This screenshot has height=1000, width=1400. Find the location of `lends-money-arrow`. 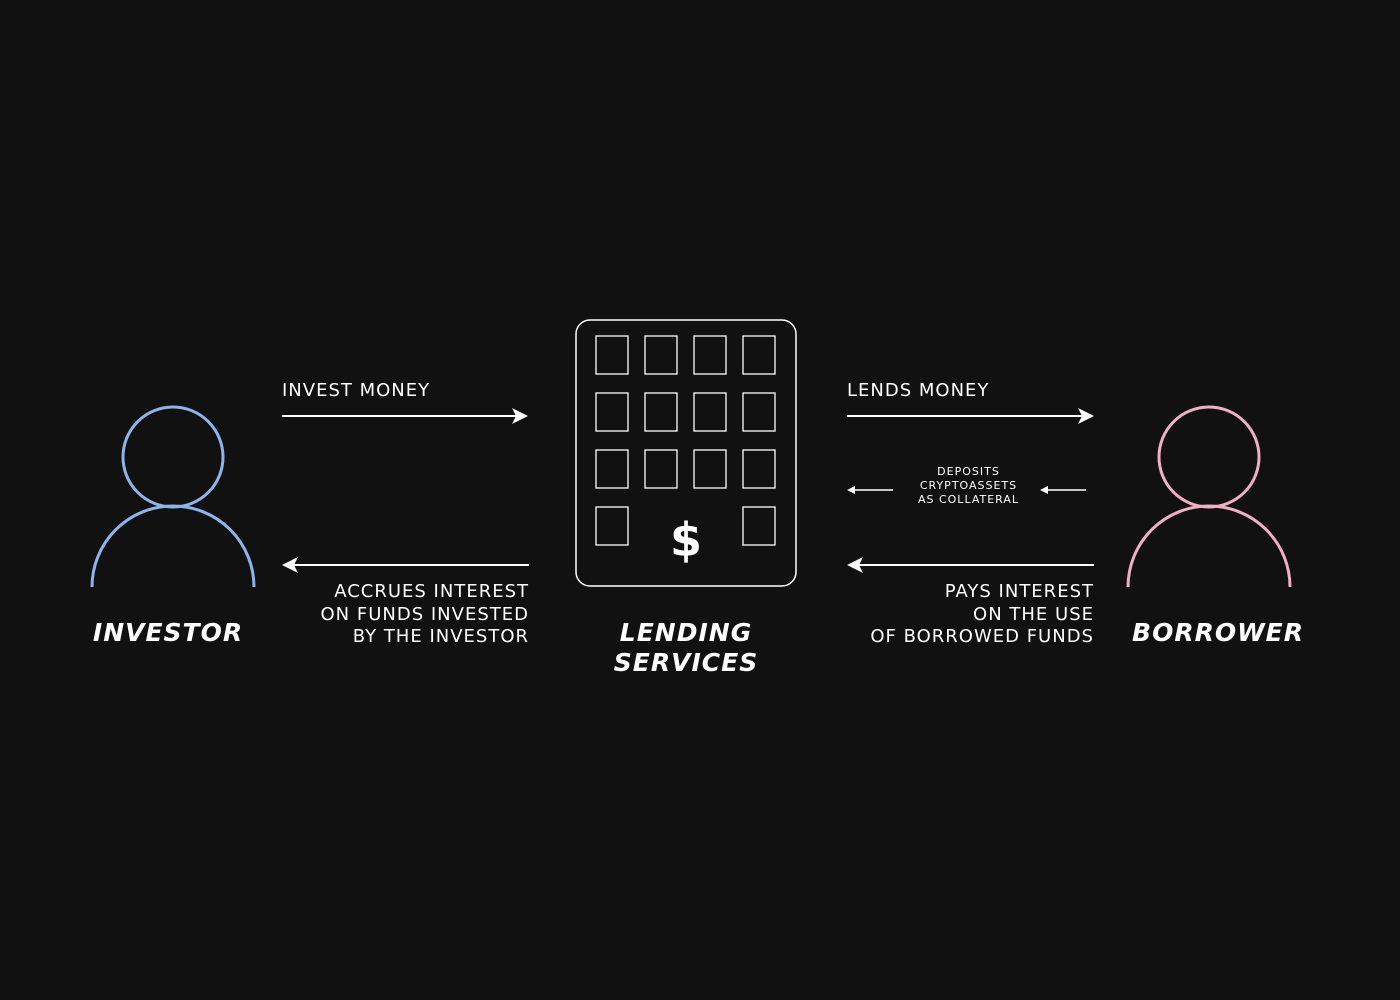

lends-money-arrow is located at coordinates (970, 416).